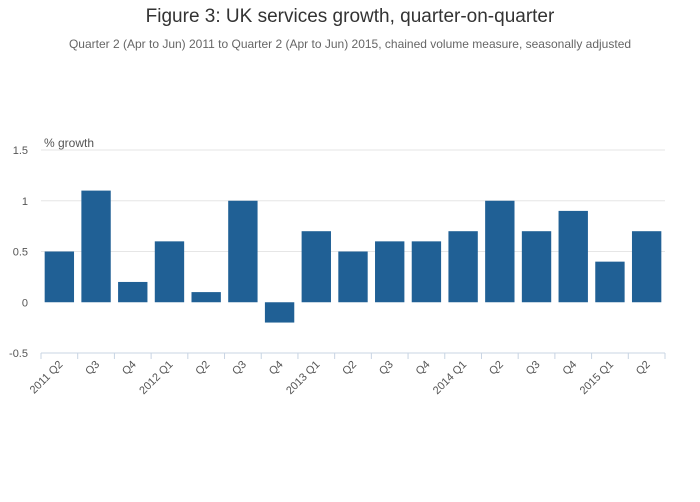  I want to click on x-tick-label: 2013 Q1, so click(303, 378).